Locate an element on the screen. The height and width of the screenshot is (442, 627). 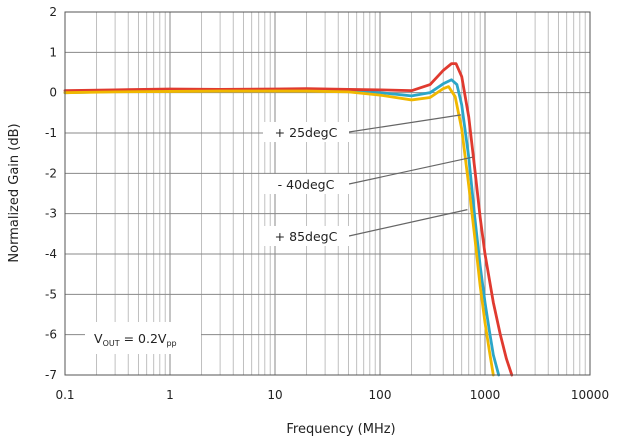
y-tick-label: 2 is located at coordinates (53, 12).